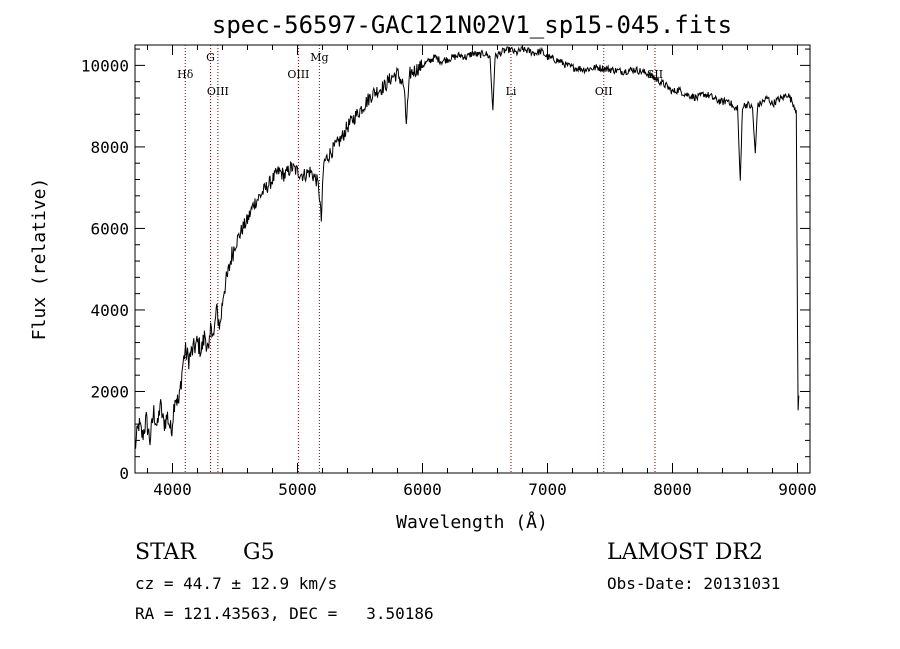 This screenshot has height=649, width=900. I want to click on object-class: STAR, so click(165, 552).